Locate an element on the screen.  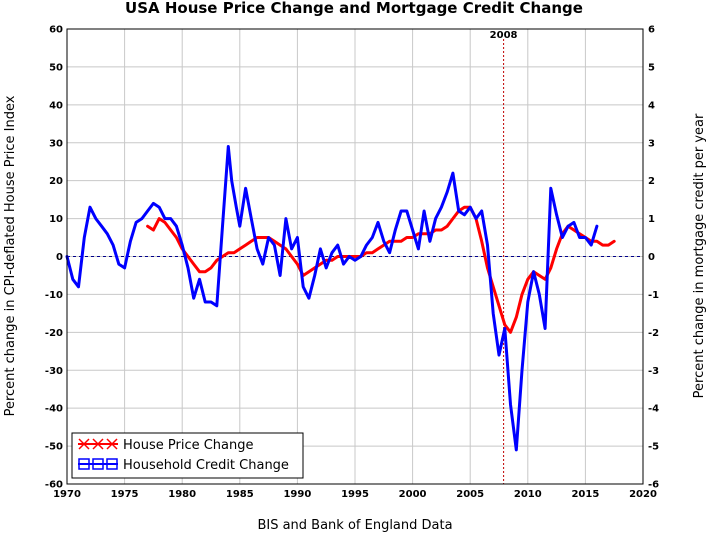
y-tick-label-right: 0 is located at coordinates (651, 257).